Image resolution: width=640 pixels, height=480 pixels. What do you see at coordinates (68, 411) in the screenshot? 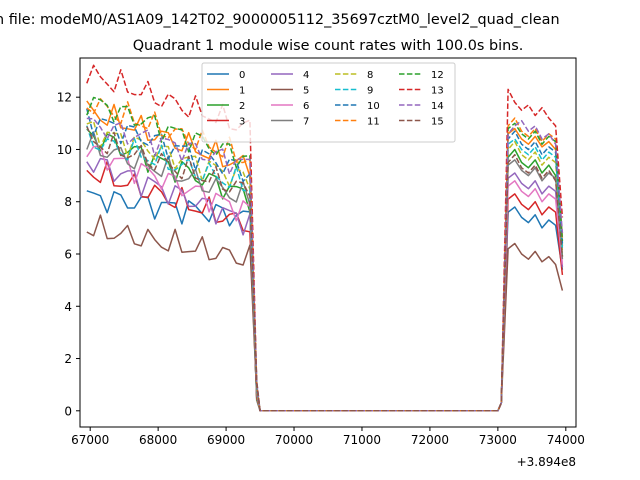
I see `y-tick-label: 0` at bounding box center [68, 411].